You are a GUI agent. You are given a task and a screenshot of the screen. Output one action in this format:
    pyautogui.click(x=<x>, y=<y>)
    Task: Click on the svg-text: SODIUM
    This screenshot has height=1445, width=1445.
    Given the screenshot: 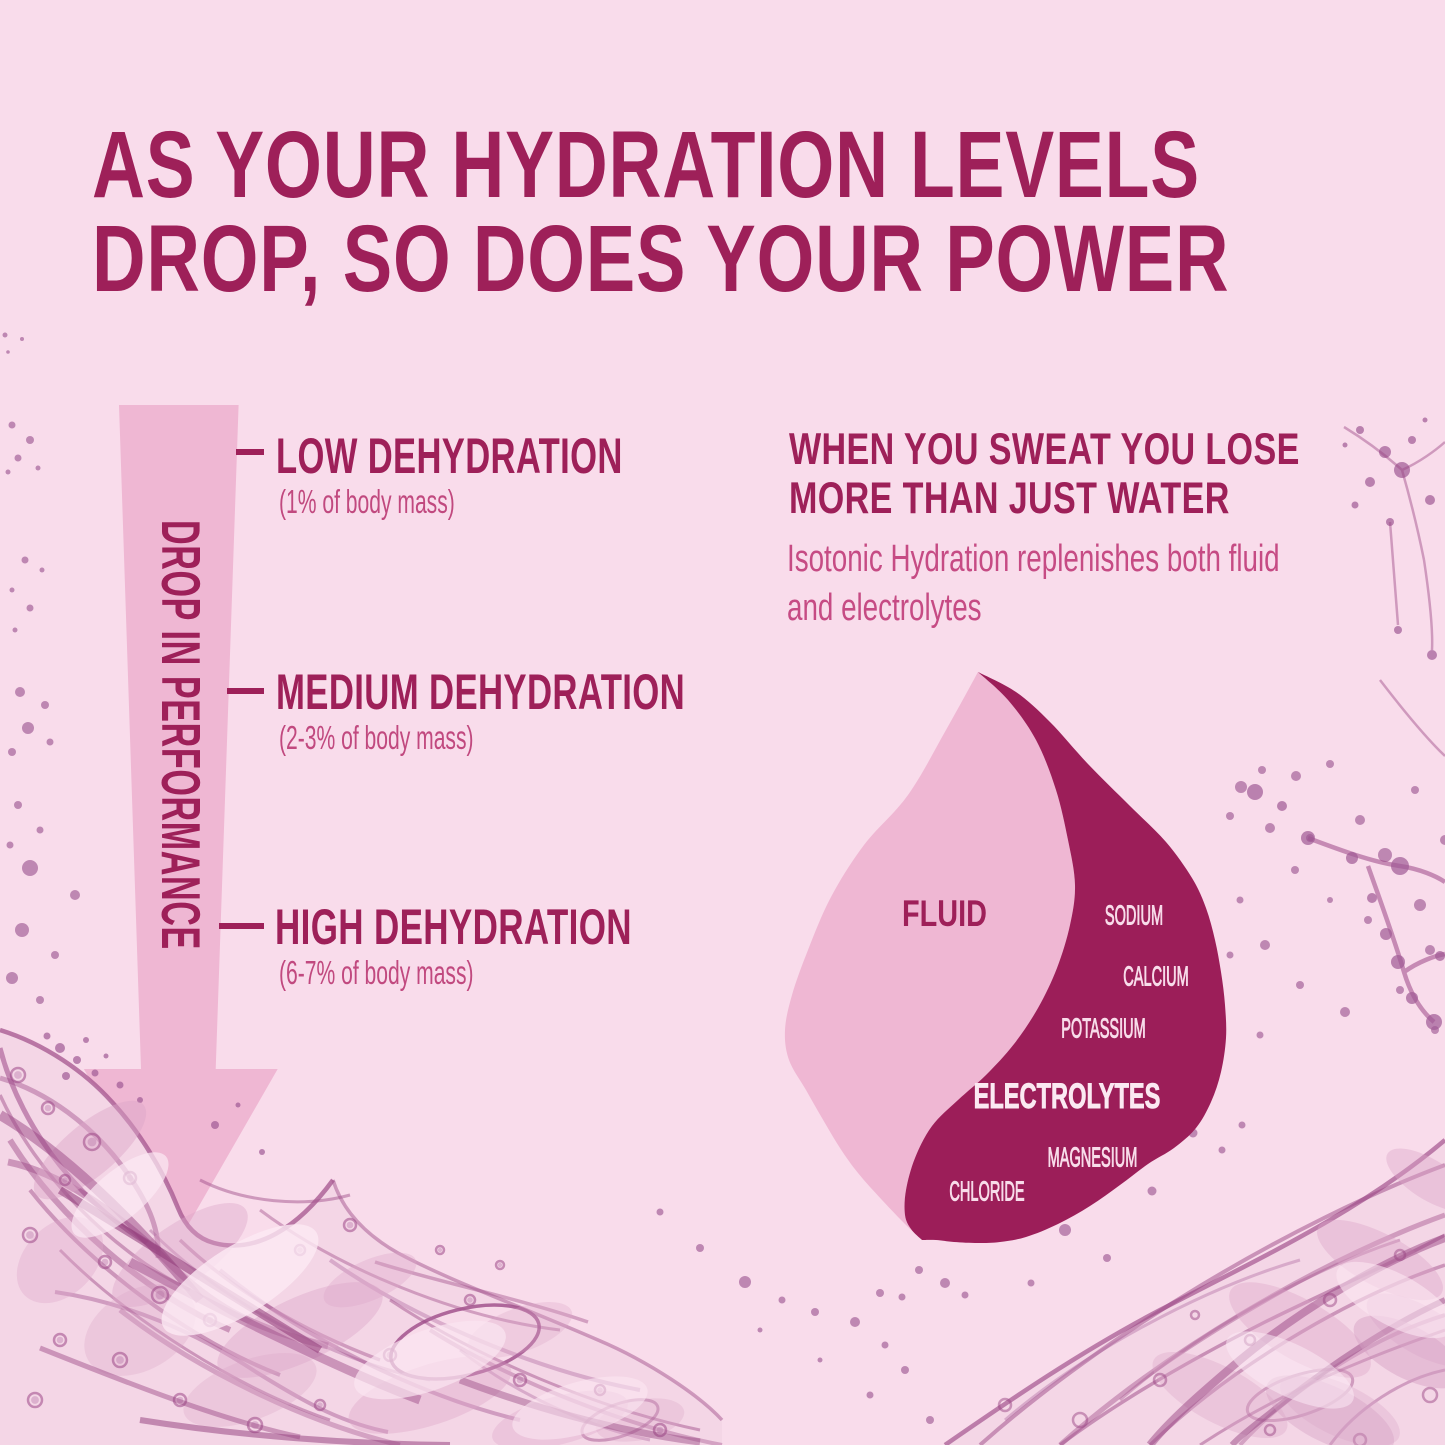 What is the action you would take?
    pyautogui.click(x=1134, y=914)
    